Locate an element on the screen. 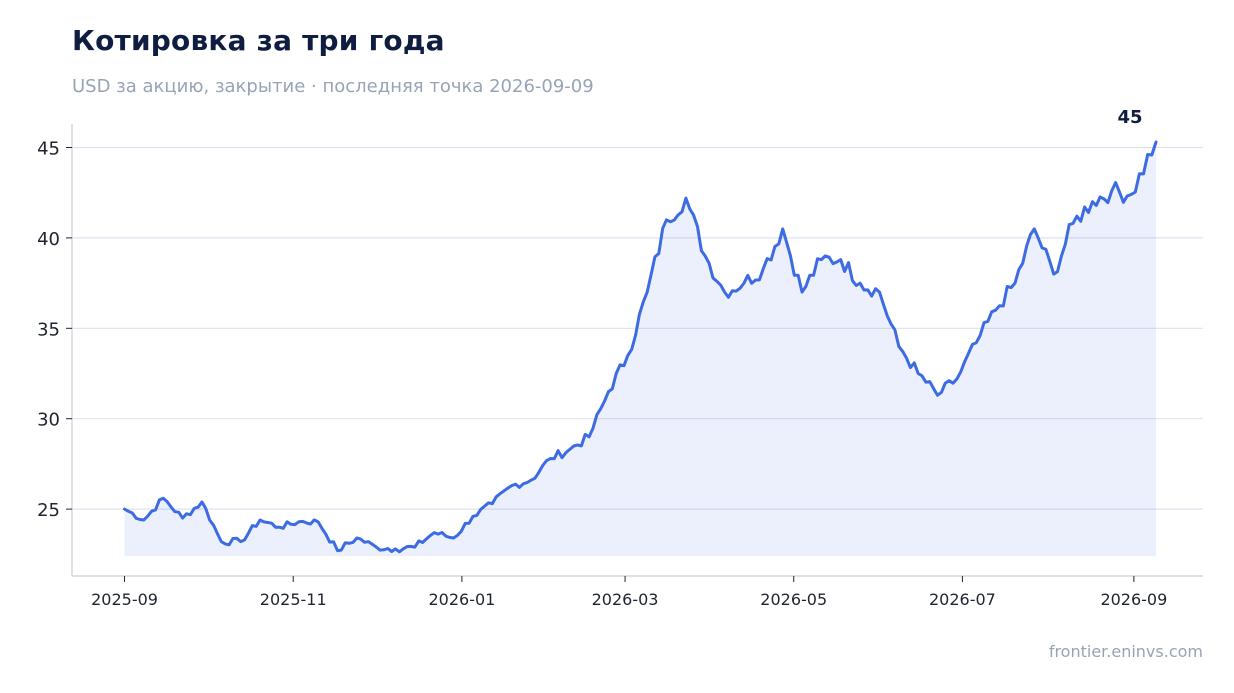 The height and width of the screenshot is (693, 1234). x-tick-label: 2026-07 is located at coordinates (962, 599).